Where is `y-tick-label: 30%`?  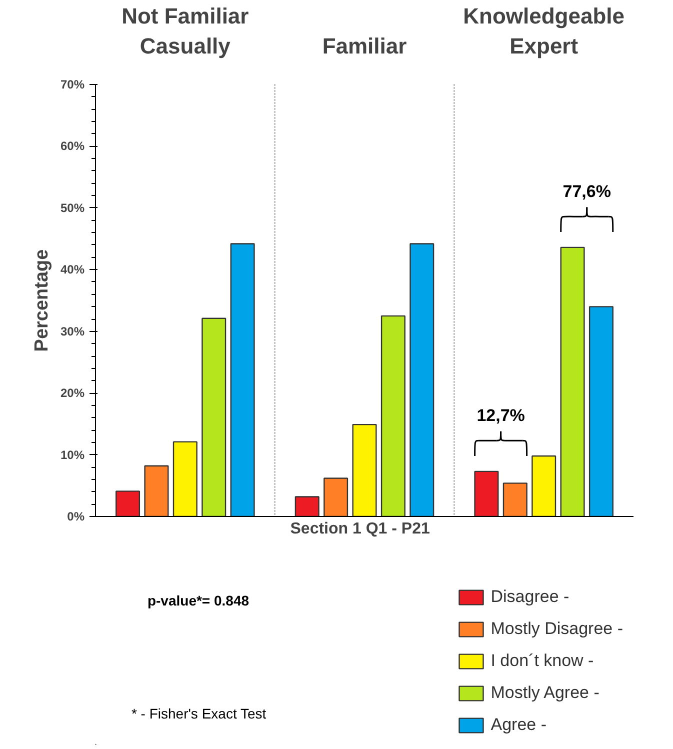
y-tick-label: 30% is located at coordinates (72, 331).